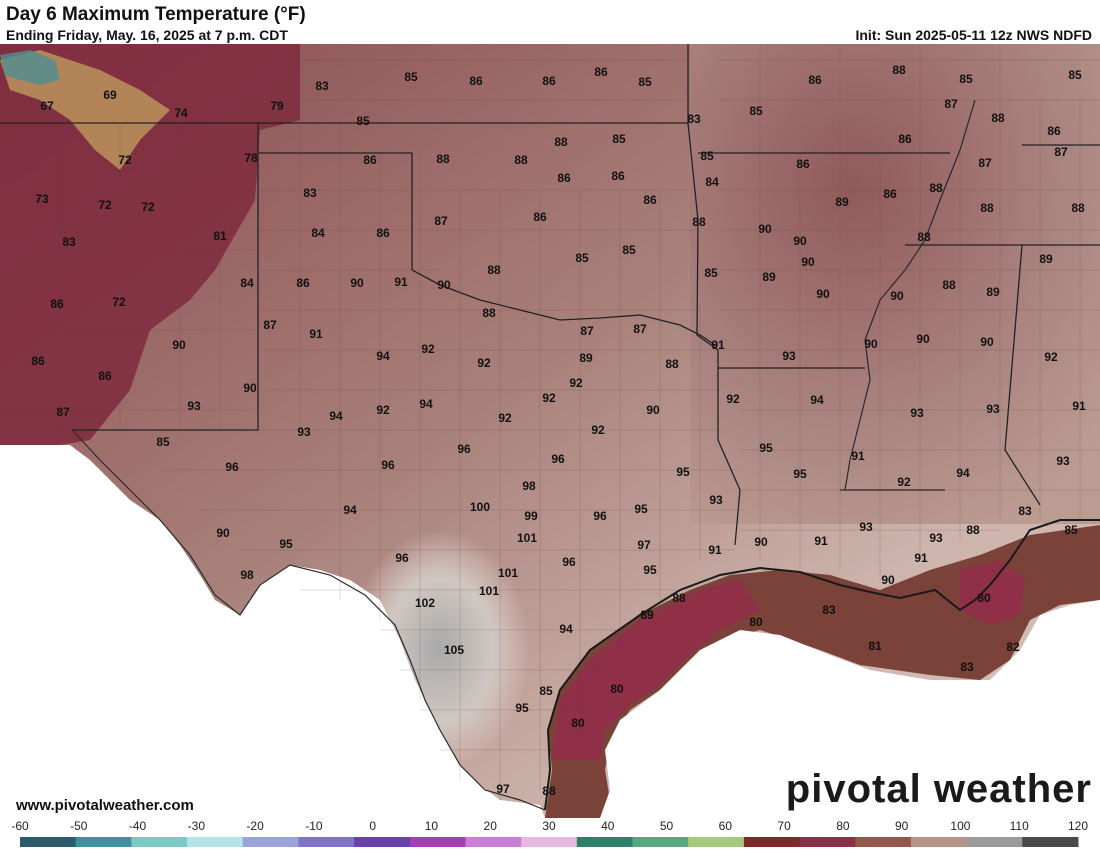  Describe the element at coordinates (156, 14) in the screenshot. I see `map-title: Day 6 Maximum Temperature (°F)` at that location.